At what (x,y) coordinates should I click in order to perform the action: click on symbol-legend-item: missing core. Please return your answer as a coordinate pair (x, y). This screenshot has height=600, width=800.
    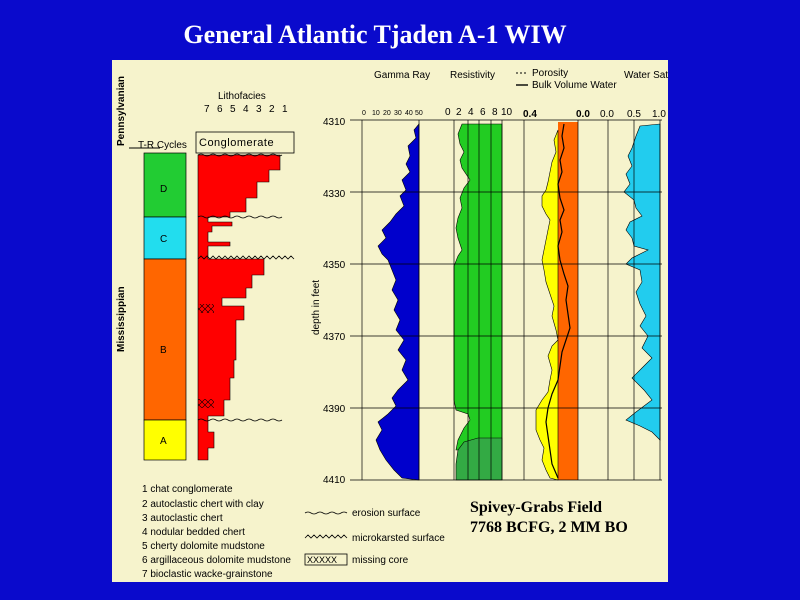
    Looking at the image, I should click on (380, 560).